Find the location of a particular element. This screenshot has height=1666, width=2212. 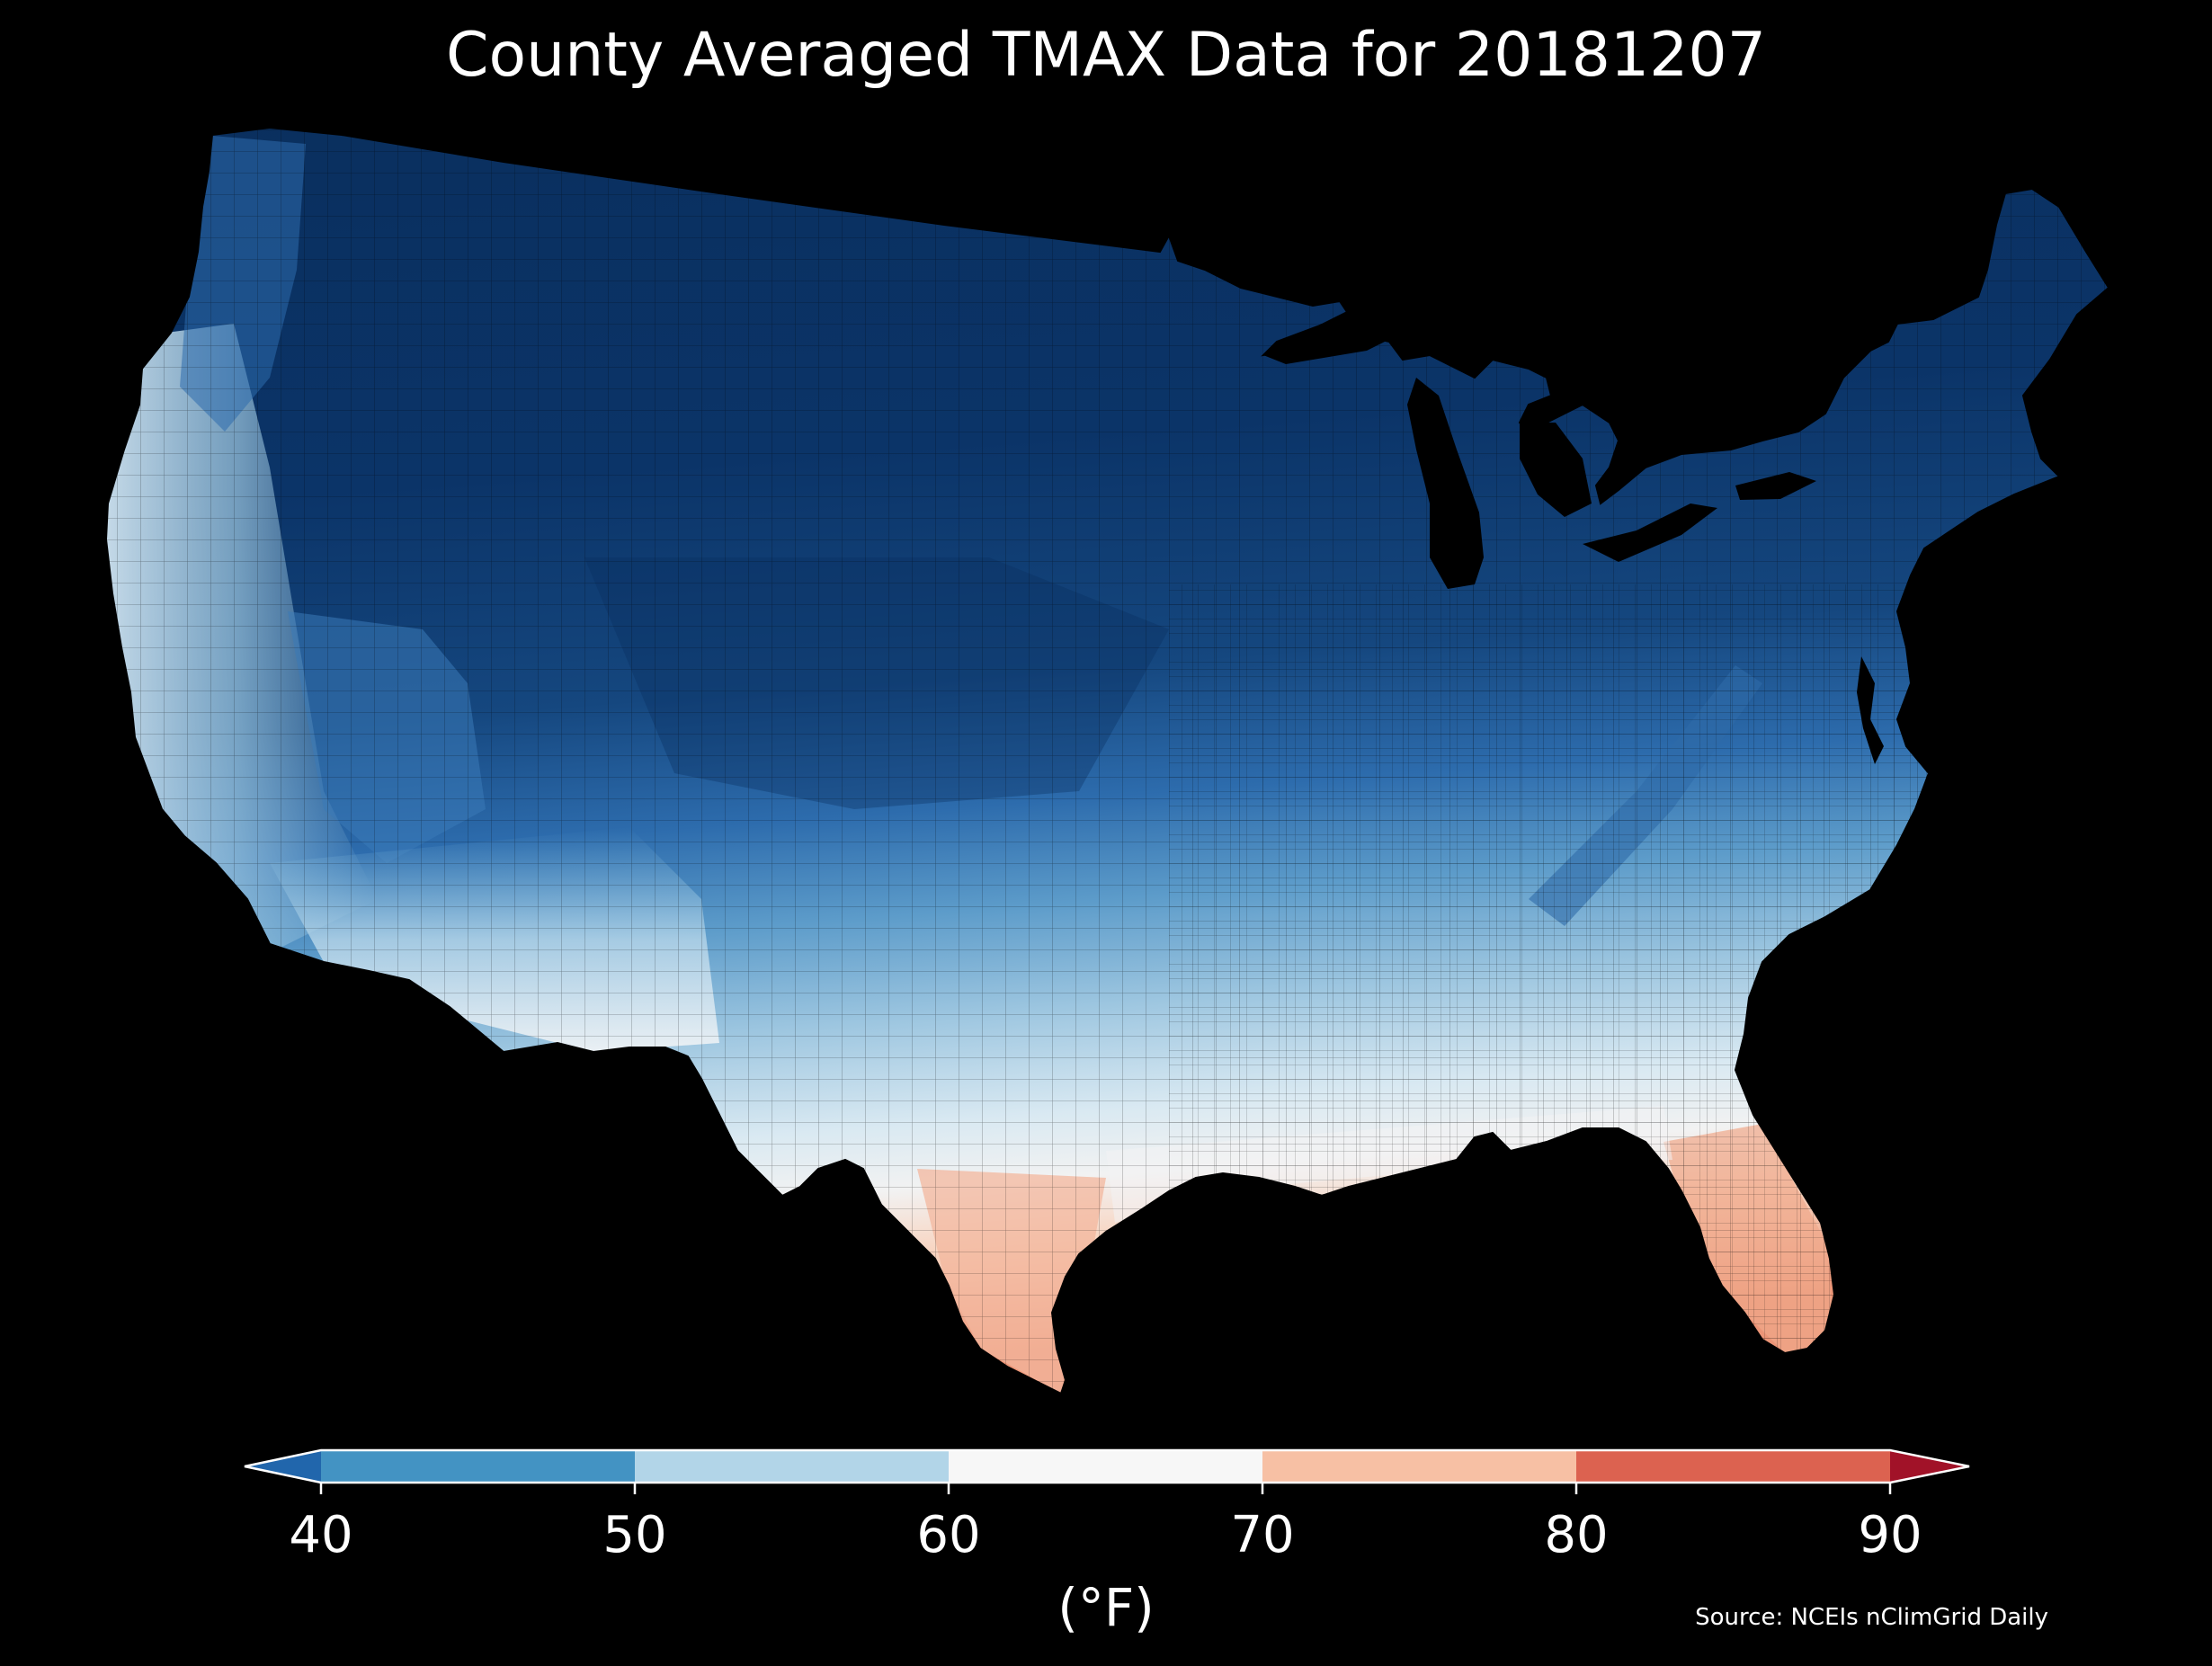

colorbar-tick-label-40: 40 is located at coordinates (321, 1535).